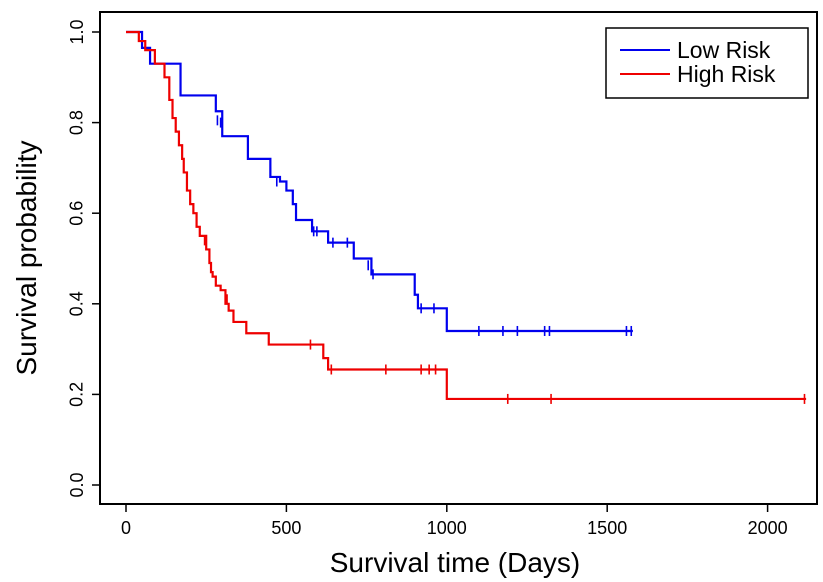  Describe the element at coordinates (77, 122) in the screenshot. I see `y-tick-label: 0.8` at that location.